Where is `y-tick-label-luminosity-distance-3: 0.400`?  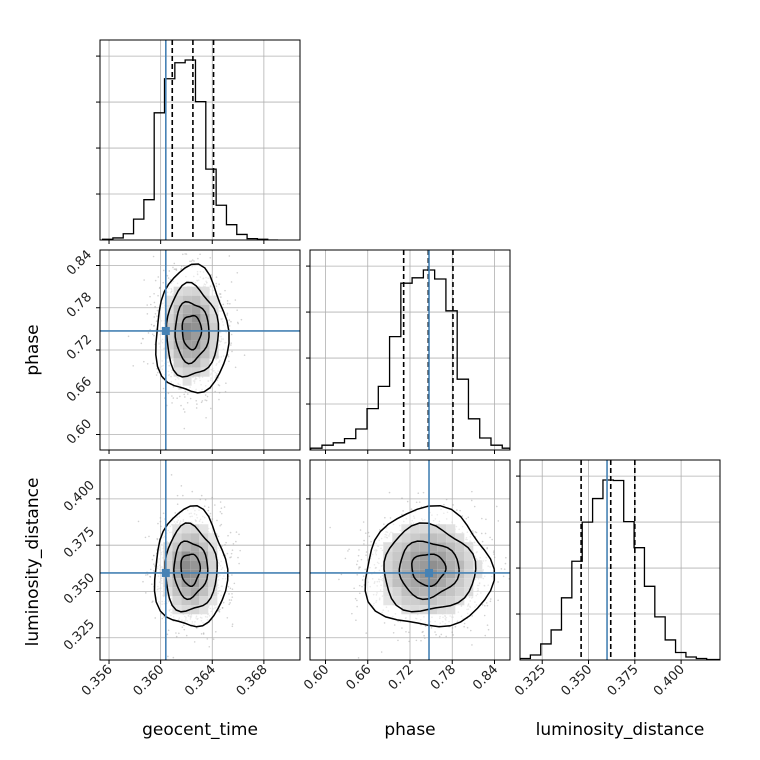 y-tick-label-luminosity-distance-3: 0.400 is located at coordinates (79, 496).